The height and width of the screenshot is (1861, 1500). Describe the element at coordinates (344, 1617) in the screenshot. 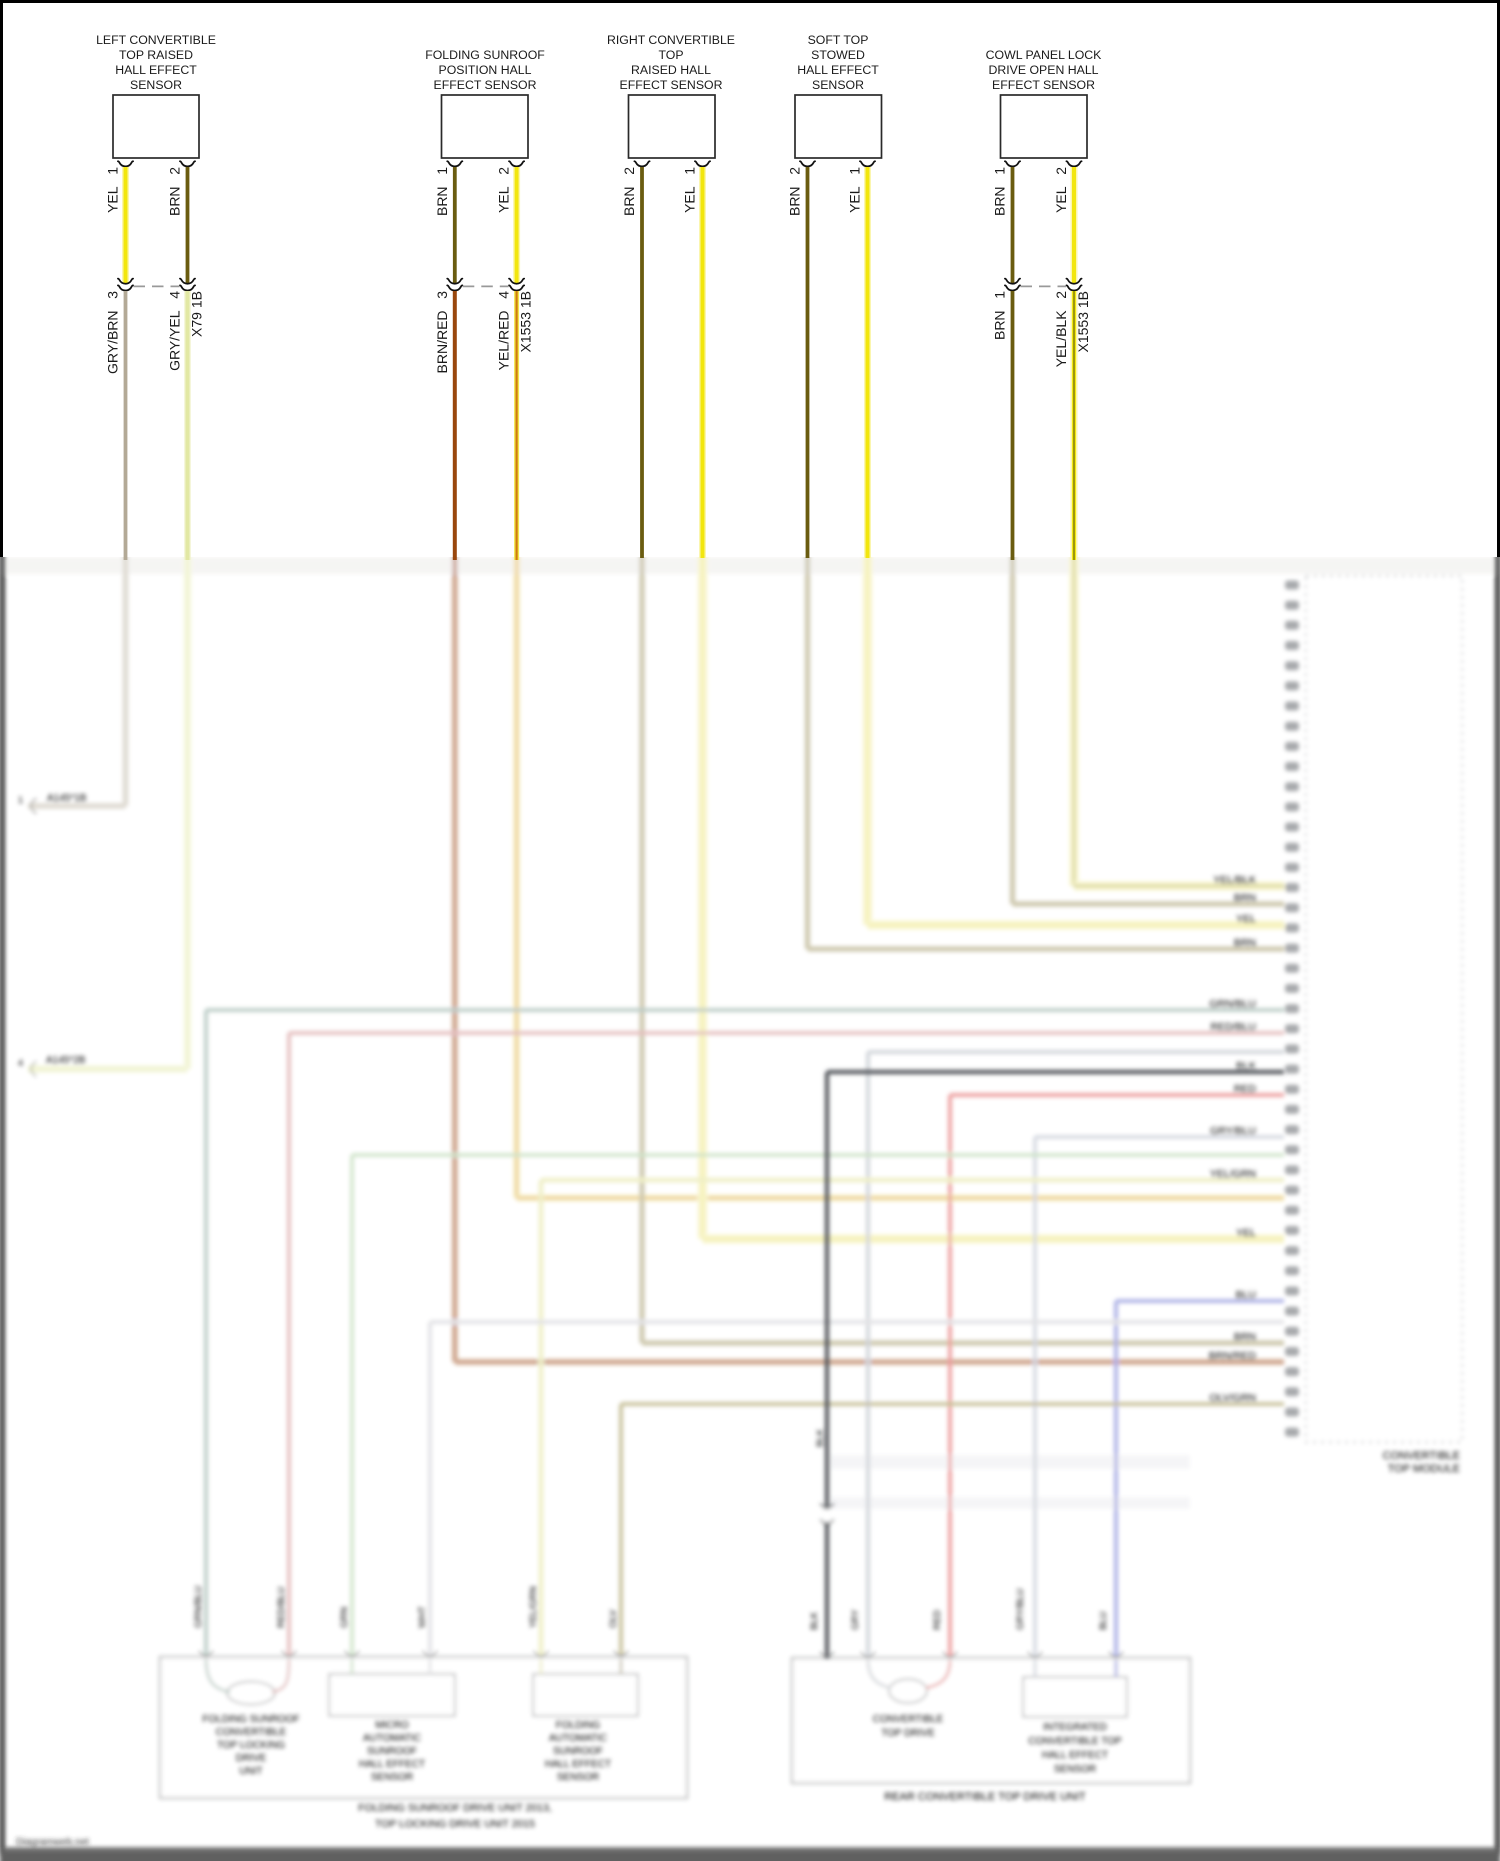

I see `svg-text: GRN` at that location.